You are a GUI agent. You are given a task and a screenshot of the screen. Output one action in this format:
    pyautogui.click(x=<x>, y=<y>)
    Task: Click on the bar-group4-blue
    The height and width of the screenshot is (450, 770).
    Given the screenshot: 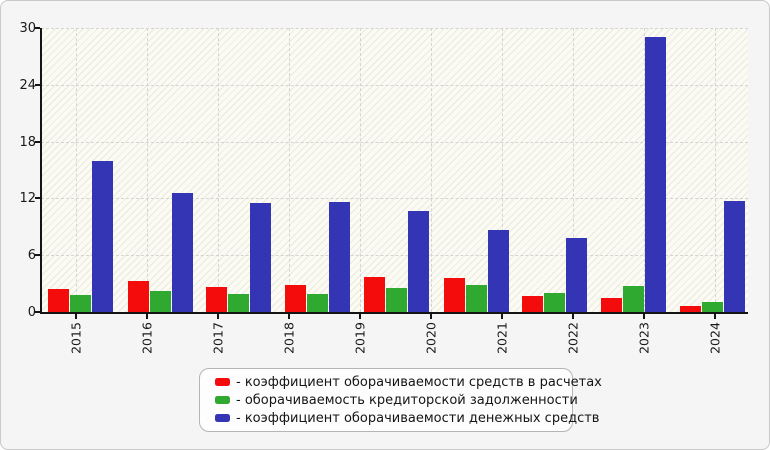 What is the action you would take?
    pyautogui.click(x=339, y=257)
    